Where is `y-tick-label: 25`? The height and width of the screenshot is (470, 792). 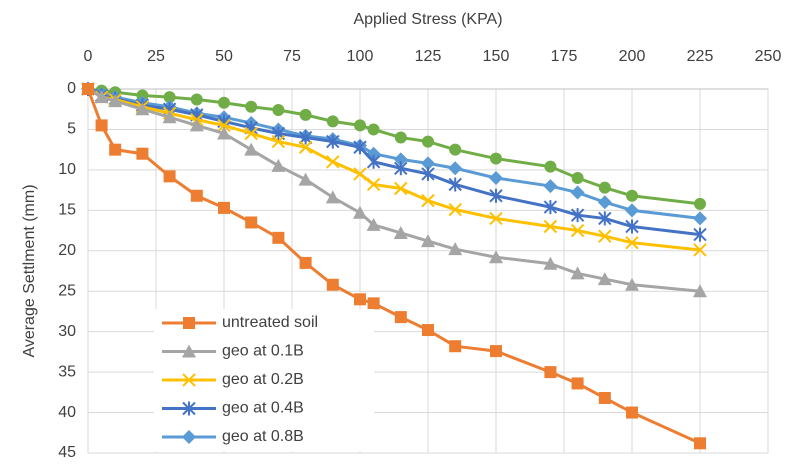 y-tick-label: 25 is located at coordinates (67, 290).